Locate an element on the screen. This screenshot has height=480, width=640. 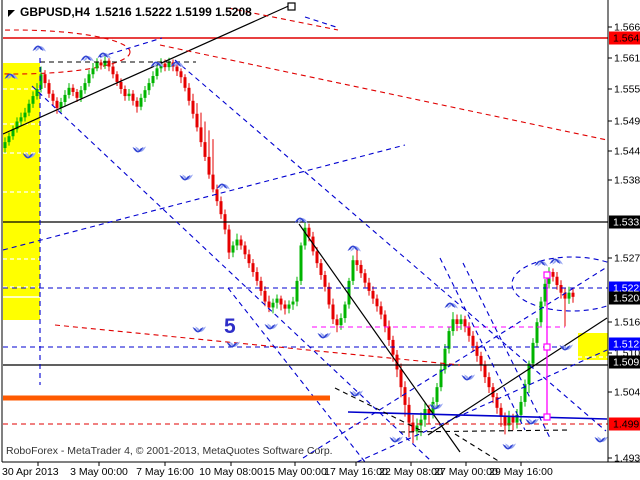
trendline-handle is located at coordinates (291, 6).